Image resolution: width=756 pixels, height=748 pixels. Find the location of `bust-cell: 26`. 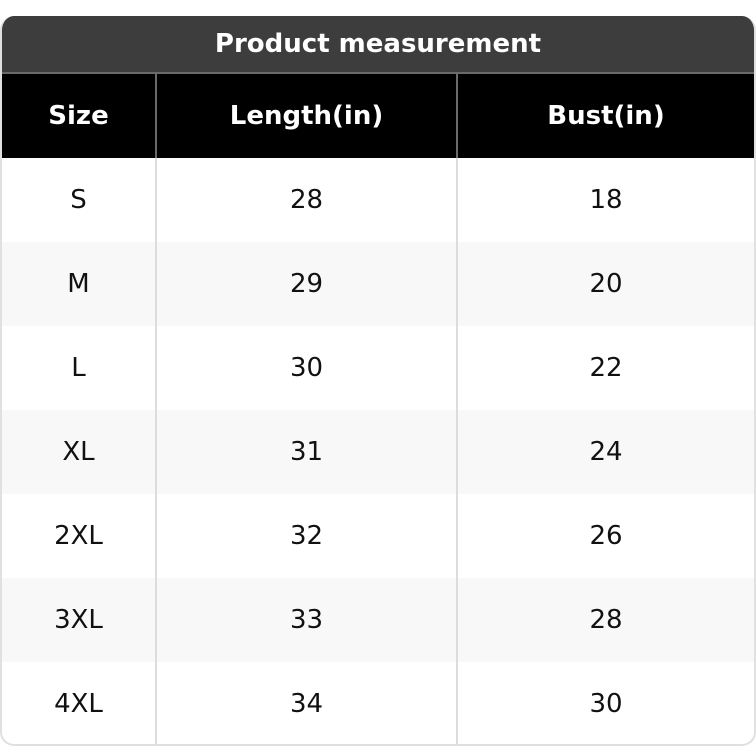

bust-cell: 26 is located at coordinates (606, 536).